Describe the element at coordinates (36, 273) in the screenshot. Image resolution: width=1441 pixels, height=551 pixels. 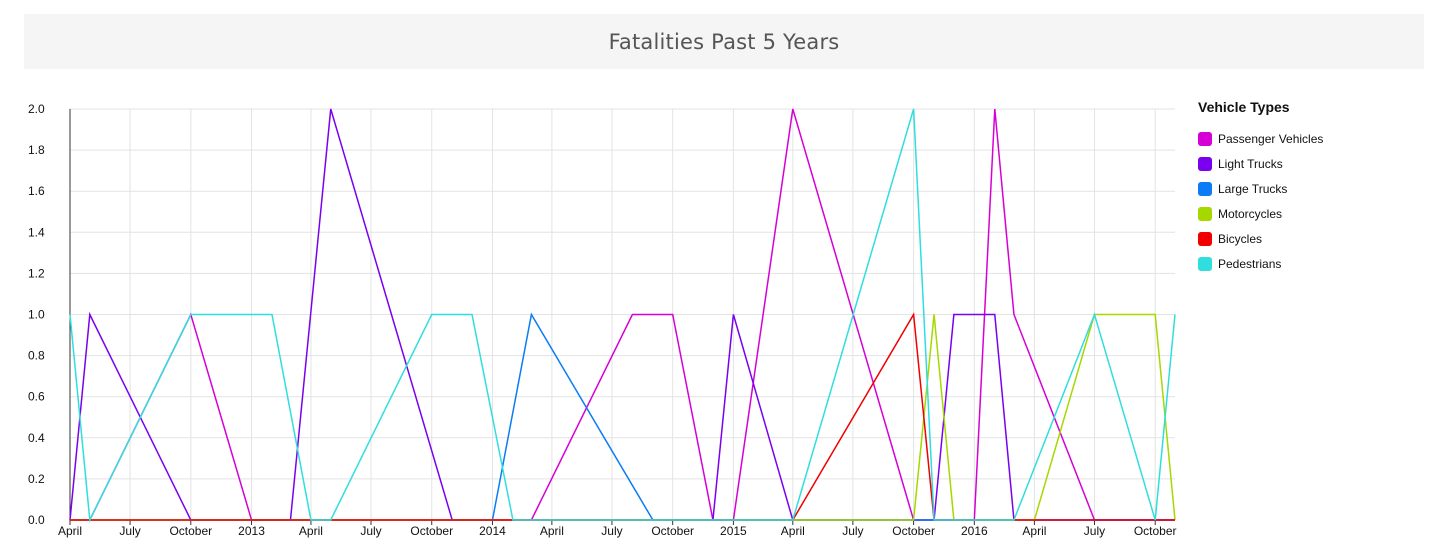
I see `y-tick-label: 1.2` at that location.